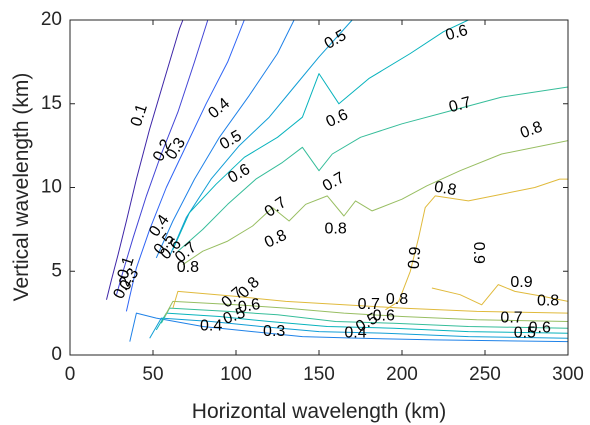 The width and height of the screenshot is (590, 425). Describe the element at coordinates (485, 374) in the screenshot. I see `x-tick-label: 250` at that location.